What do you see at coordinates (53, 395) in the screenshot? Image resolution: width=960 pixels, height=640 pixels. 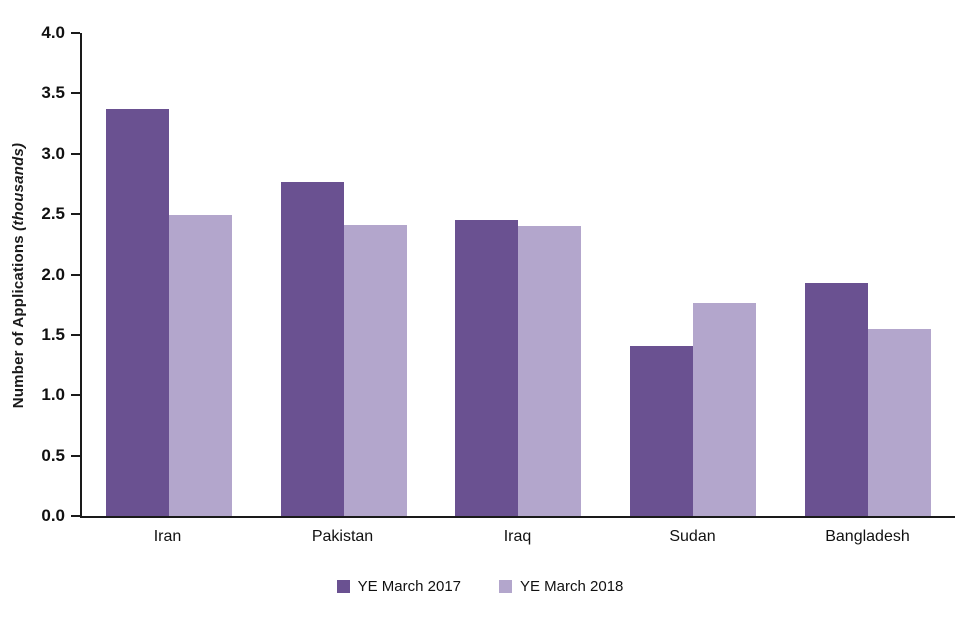 I see `y-tick-label: 1.0` at bounding box center [53, 395].